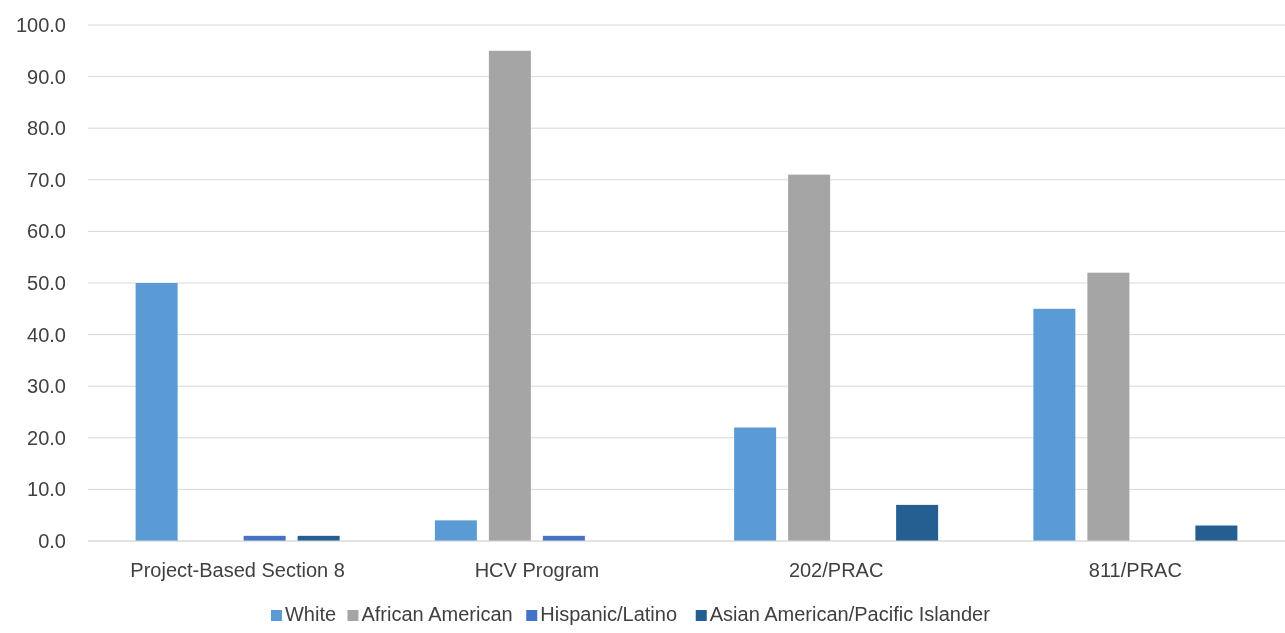 Image resolution: width=1285 pixels, height=633 pixels. I want to click on y-tick-label: 30.0, so click(46, 386).